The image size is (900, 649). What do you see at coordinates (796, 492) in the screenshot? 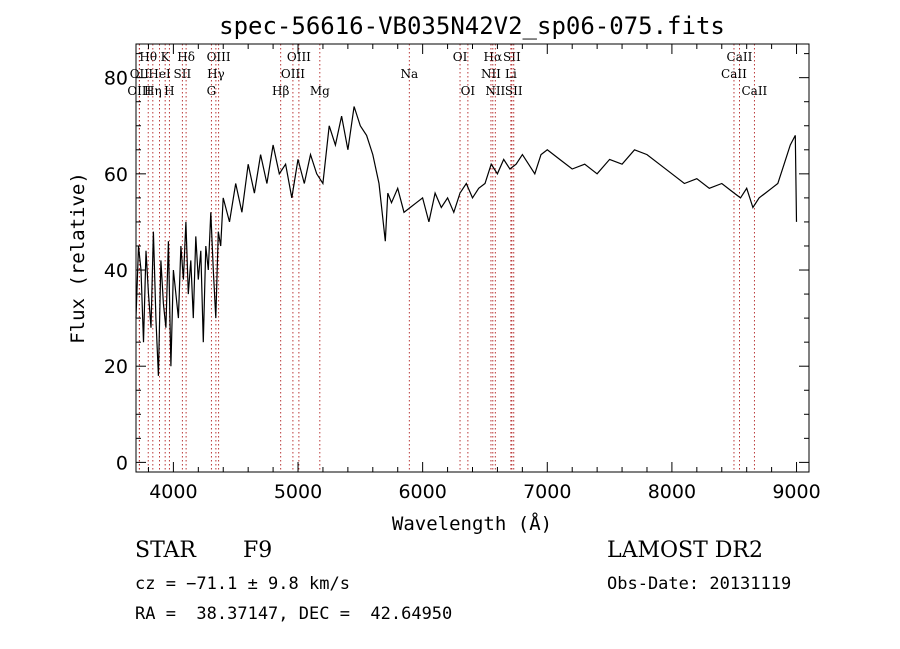
I see `x-tick-label: 9000` at bounding box center [796, 492].